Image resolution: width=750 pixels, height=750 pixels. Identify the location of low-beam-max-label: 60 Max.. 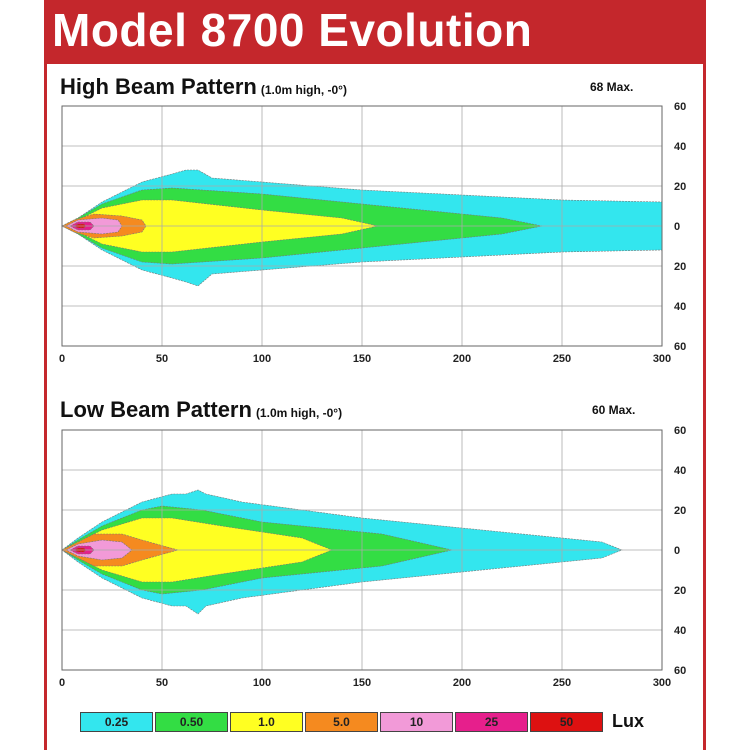
(614, 410).